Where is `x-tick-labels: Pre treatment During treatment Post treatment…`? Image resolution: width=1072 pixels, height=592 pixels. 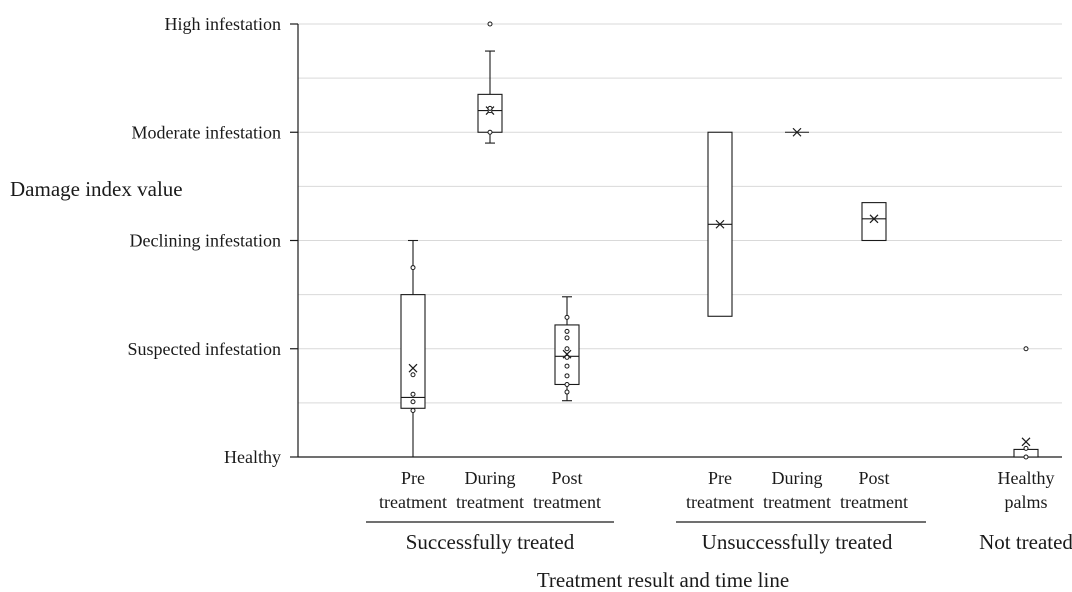 x-tick-labels: Pre treatment During treatment Post treatment… is located at coordinates (716, 490).